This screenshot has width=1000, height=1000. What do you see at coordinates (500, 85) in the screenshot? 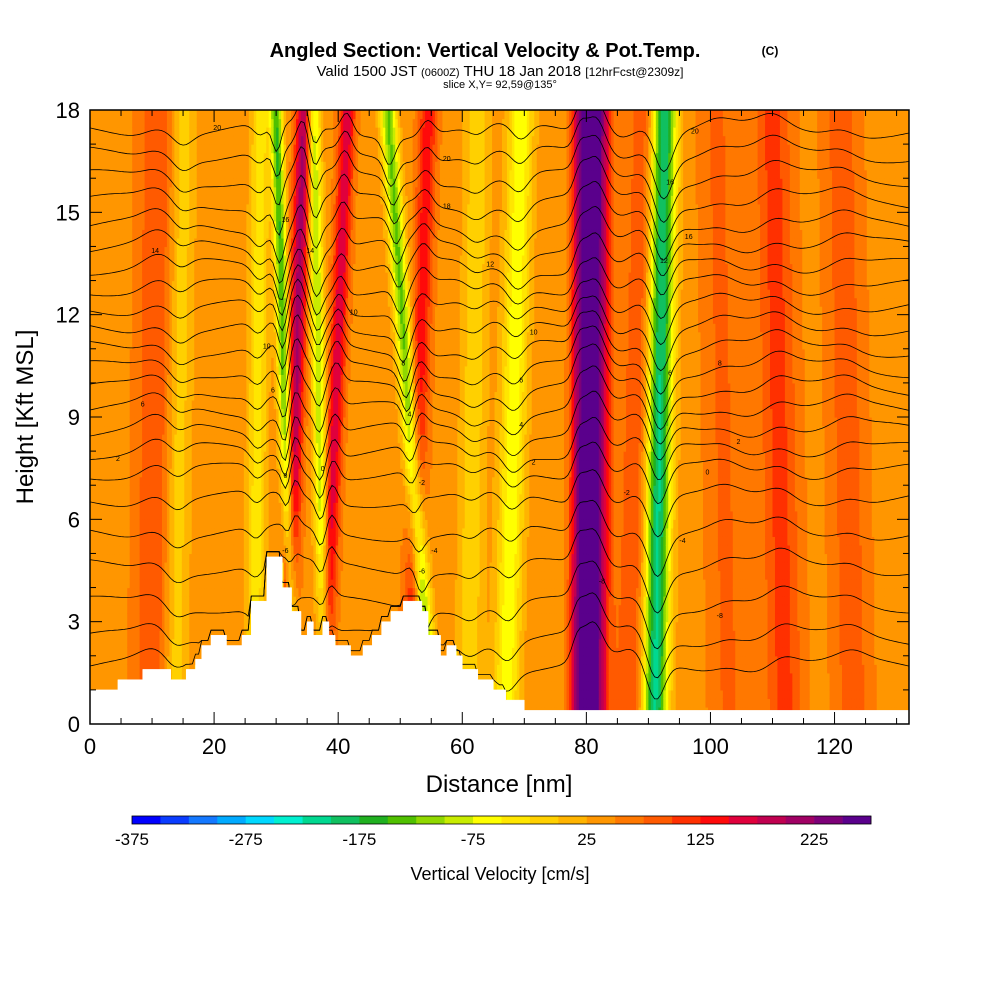
I see `slice-info: slice X,Y= 92,59@135°` at bounding box center [500, 85].